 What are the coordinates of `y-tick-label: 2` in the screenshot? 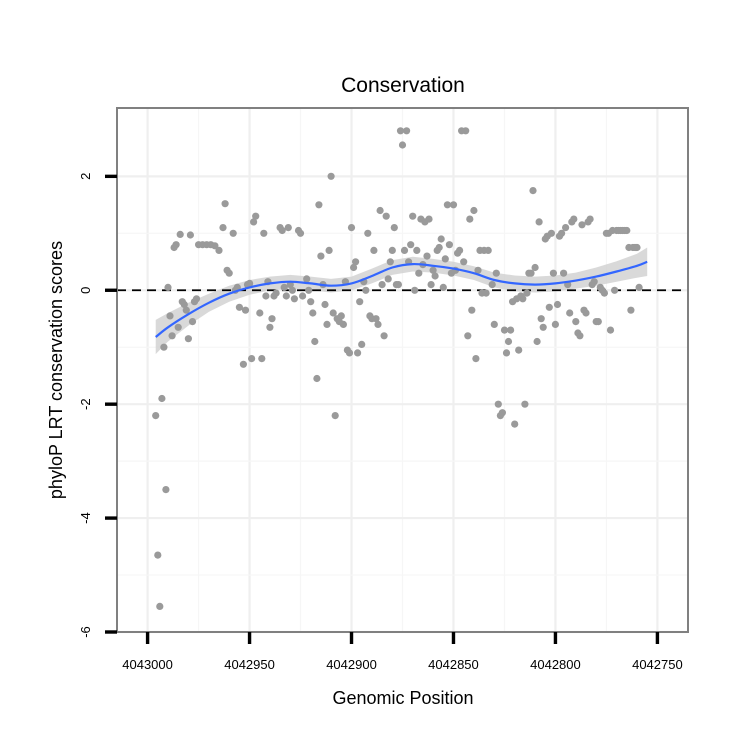 It's located at (85, 176).